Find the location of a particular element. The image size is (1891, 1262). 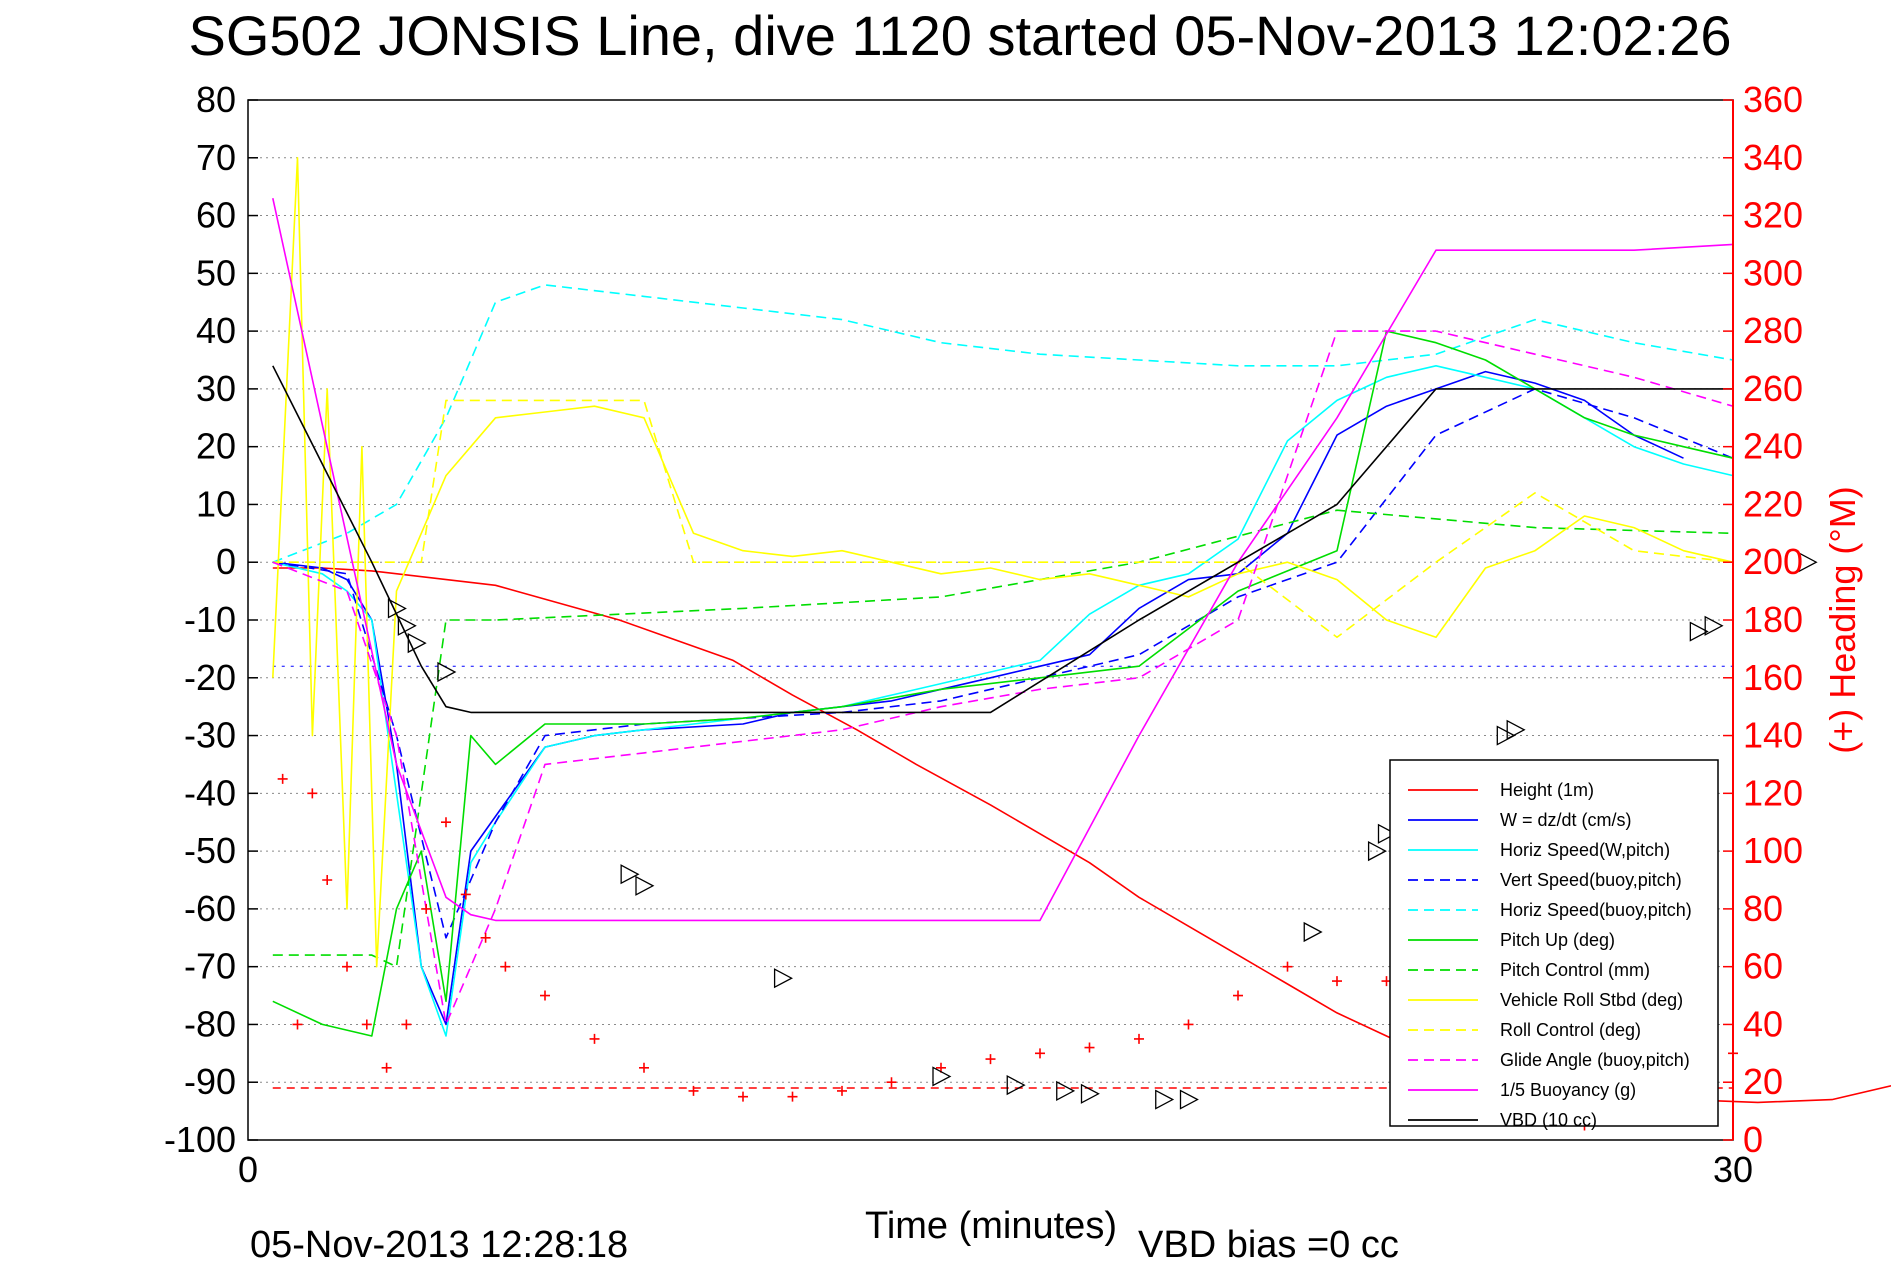

y-tick-label: 20 is located at coordinates (216, 446).